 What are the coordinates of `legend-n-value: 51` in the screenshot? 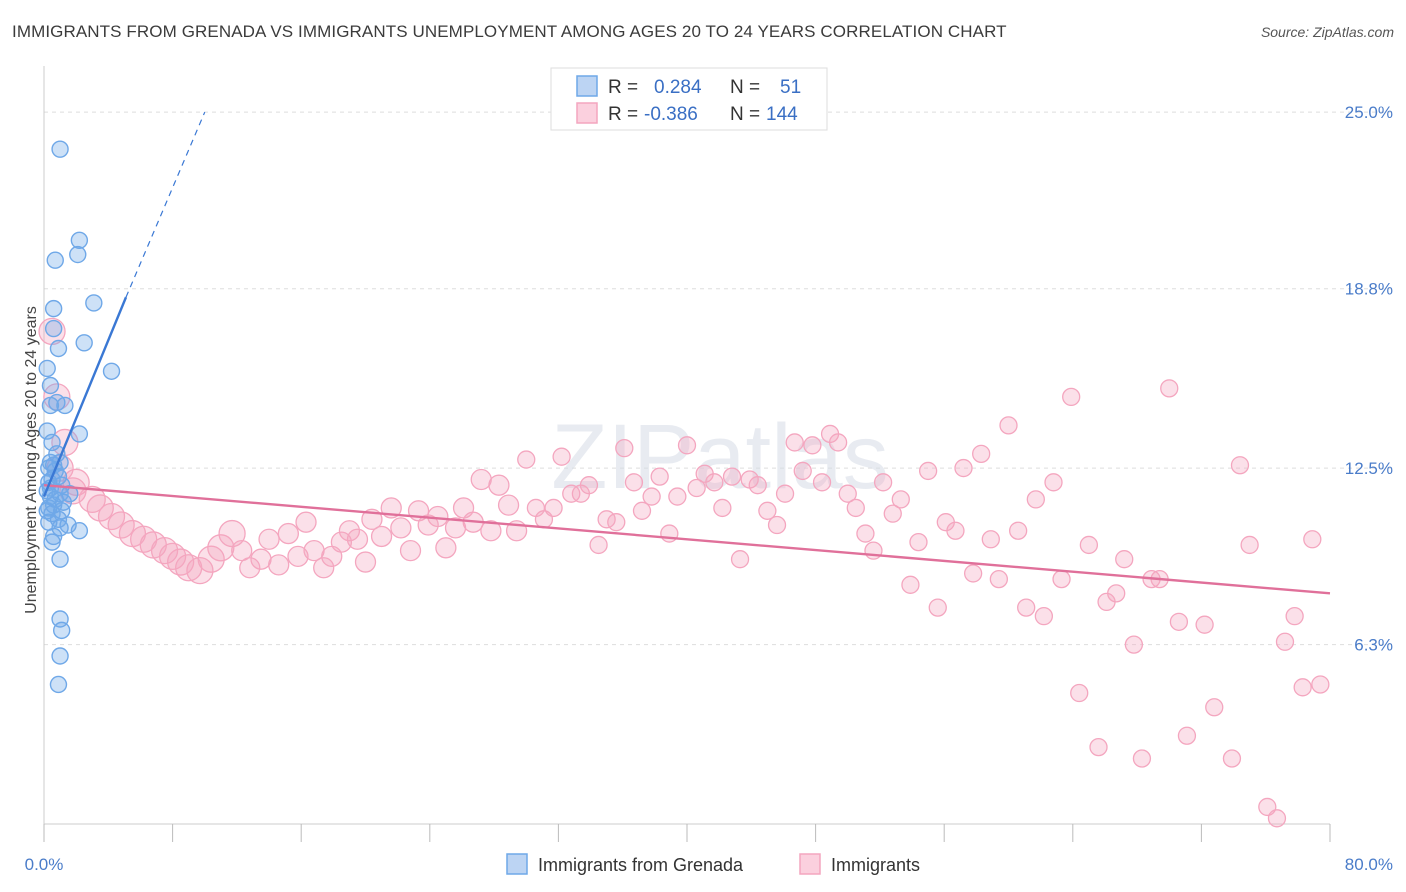 It's located at (790, 87).